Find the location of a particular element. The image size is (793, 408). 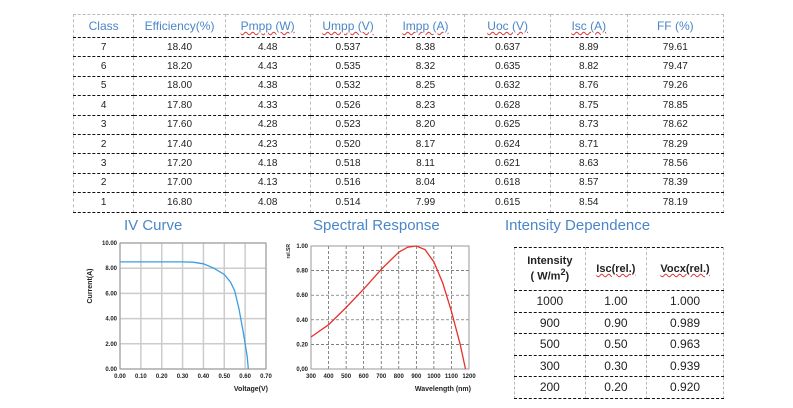

header-intensity: Intensity( W/m2) is located at coordinates (550, 269).